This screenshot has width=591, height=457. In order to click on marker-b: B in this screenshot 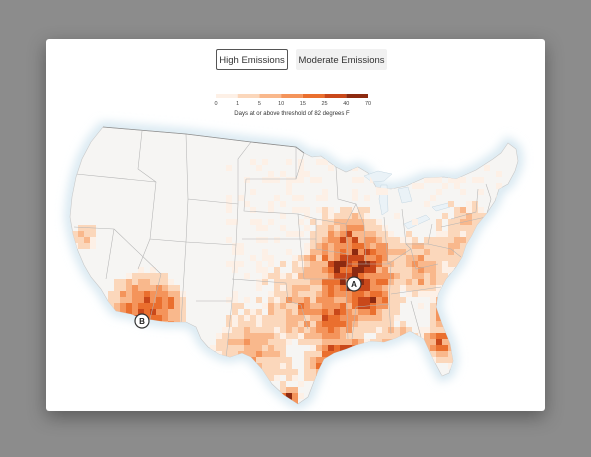, I will do `click(142, 321)`.